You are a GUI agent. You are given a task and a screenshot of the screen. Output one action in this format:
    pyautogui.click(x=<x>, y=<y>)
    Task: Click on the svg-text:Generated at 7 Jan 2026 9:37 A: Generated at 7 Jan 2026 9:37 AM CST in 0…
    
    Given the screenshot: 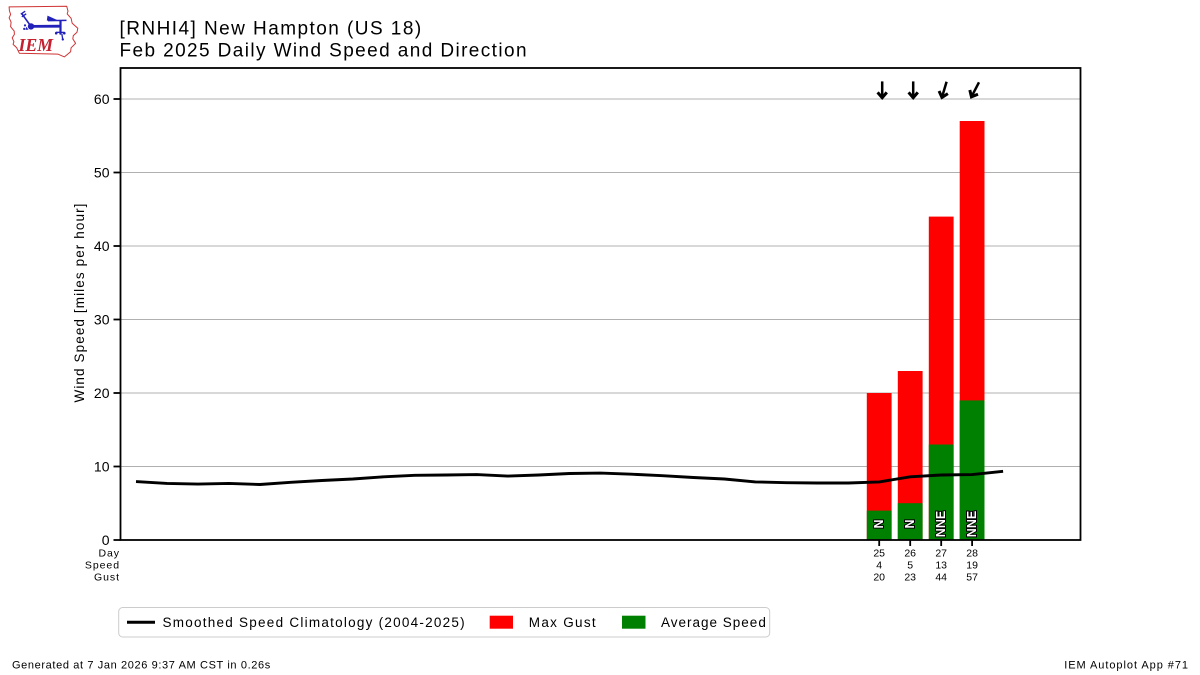 What is the action you would take?
    pyautogui.click(x=141, y=666)
    